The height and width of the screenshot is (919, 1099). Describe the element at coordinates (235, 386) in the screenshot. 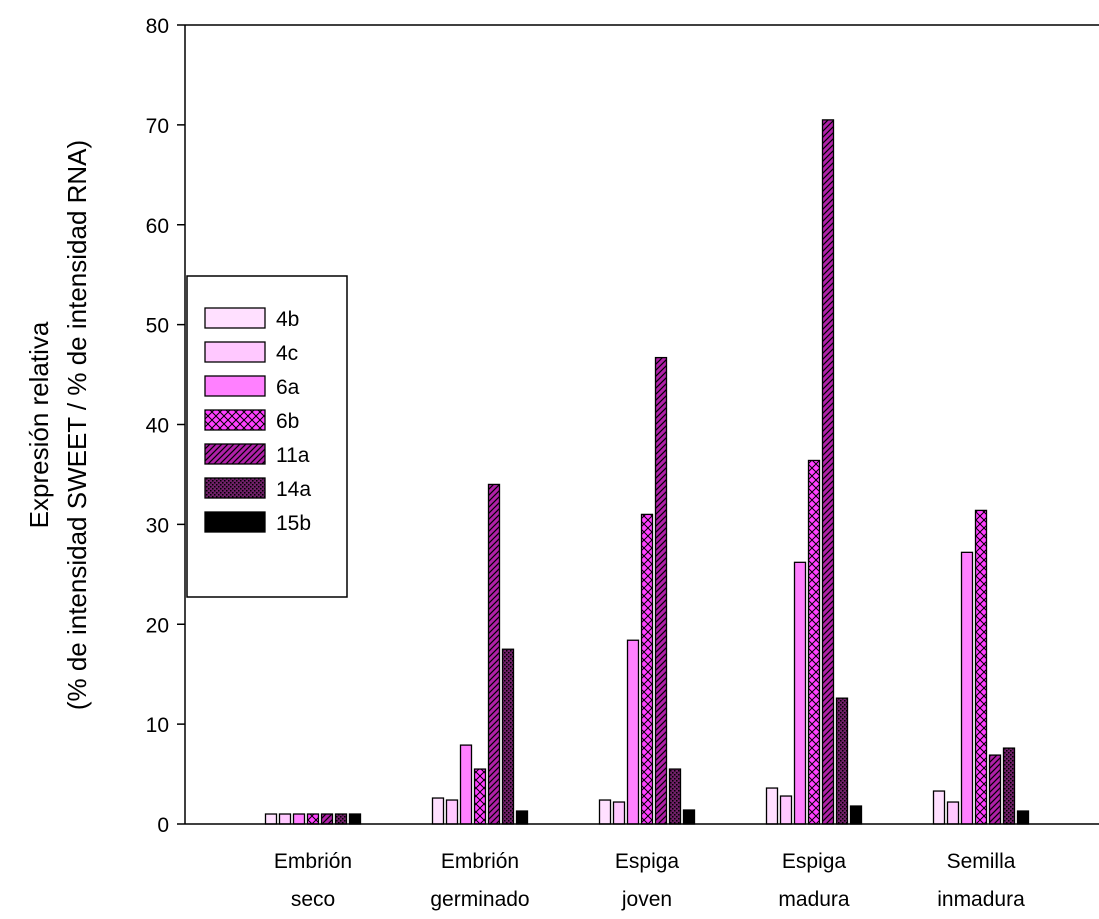

I see `legend-swatch-6a` at that location.